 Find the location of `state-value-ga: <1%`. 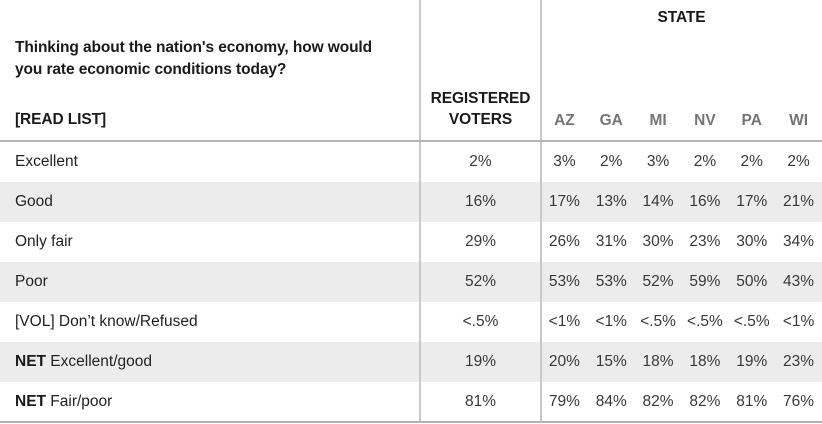

state-value-ga: <1% is located at coordinates (611, 321).